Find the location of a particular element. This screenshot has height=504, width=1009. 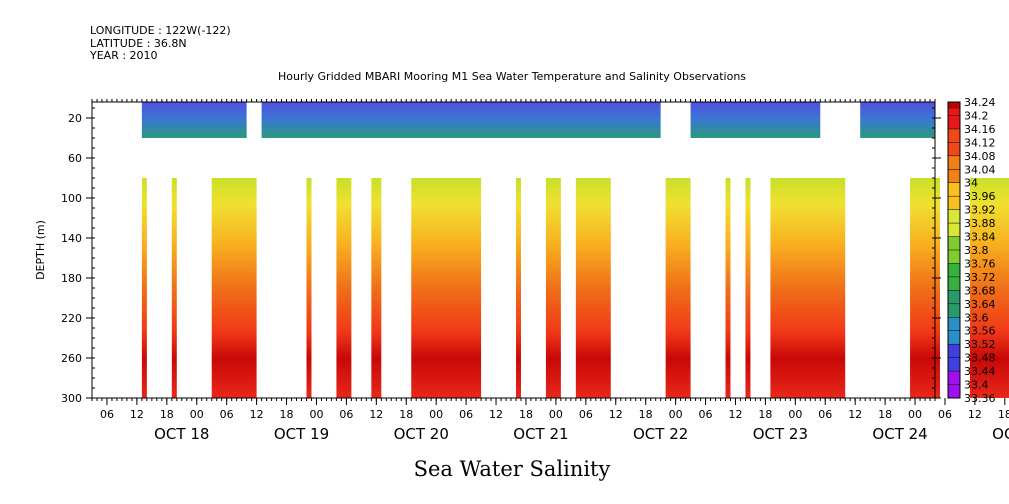

colorbar-label: 33.96 is located at coordinates (980, 196).